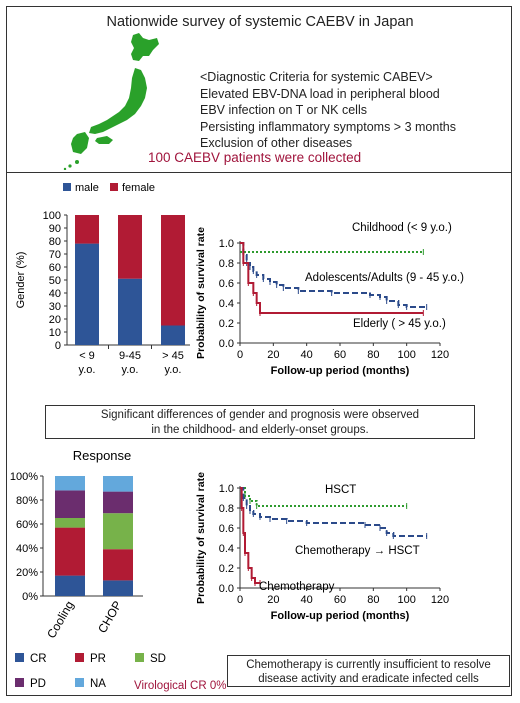  What do you see at coordinates (55, 307) in the screenshot?
I see `y-tick-label: 30` at bounding box center [55, 307].